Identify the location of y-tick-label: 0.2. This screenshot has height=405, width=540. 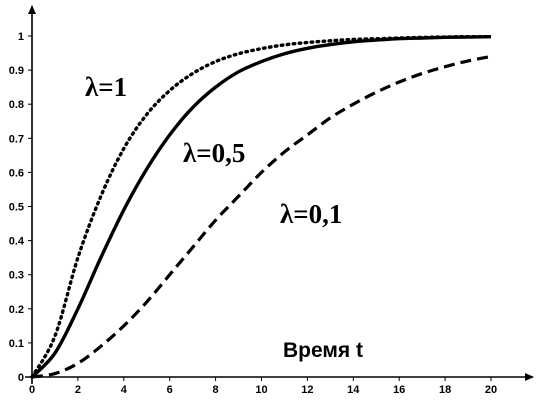
(16, 310).